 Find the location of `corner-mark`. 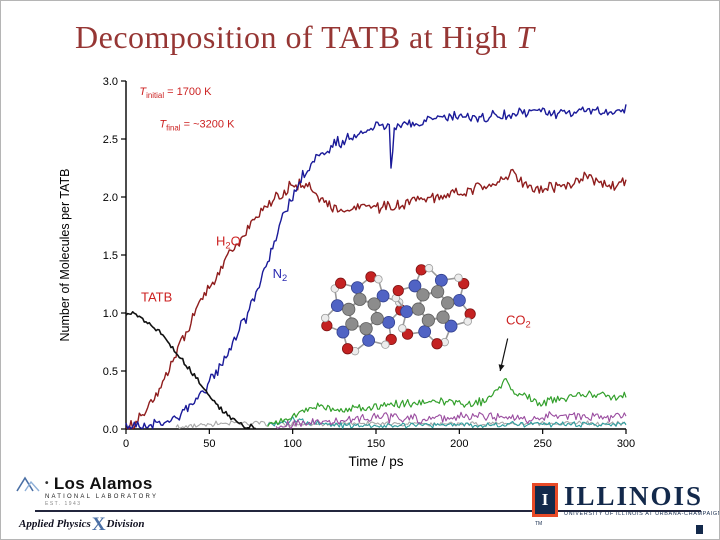

corner-mark is located at coordinates (699, 529).